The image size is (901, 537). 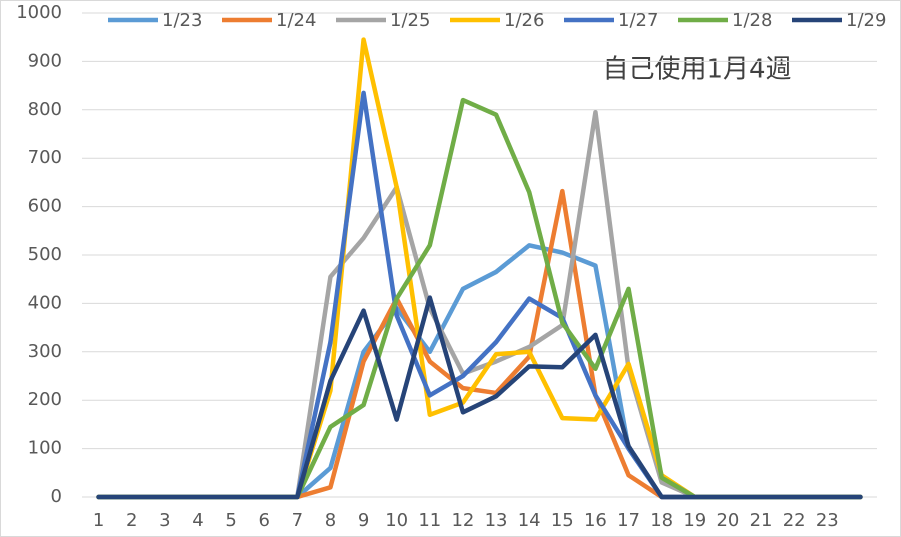 What do you see at coordinates (661, 520) in the screenshot?
I see `x-tick-label: 18` at bounding box center [661, 520].